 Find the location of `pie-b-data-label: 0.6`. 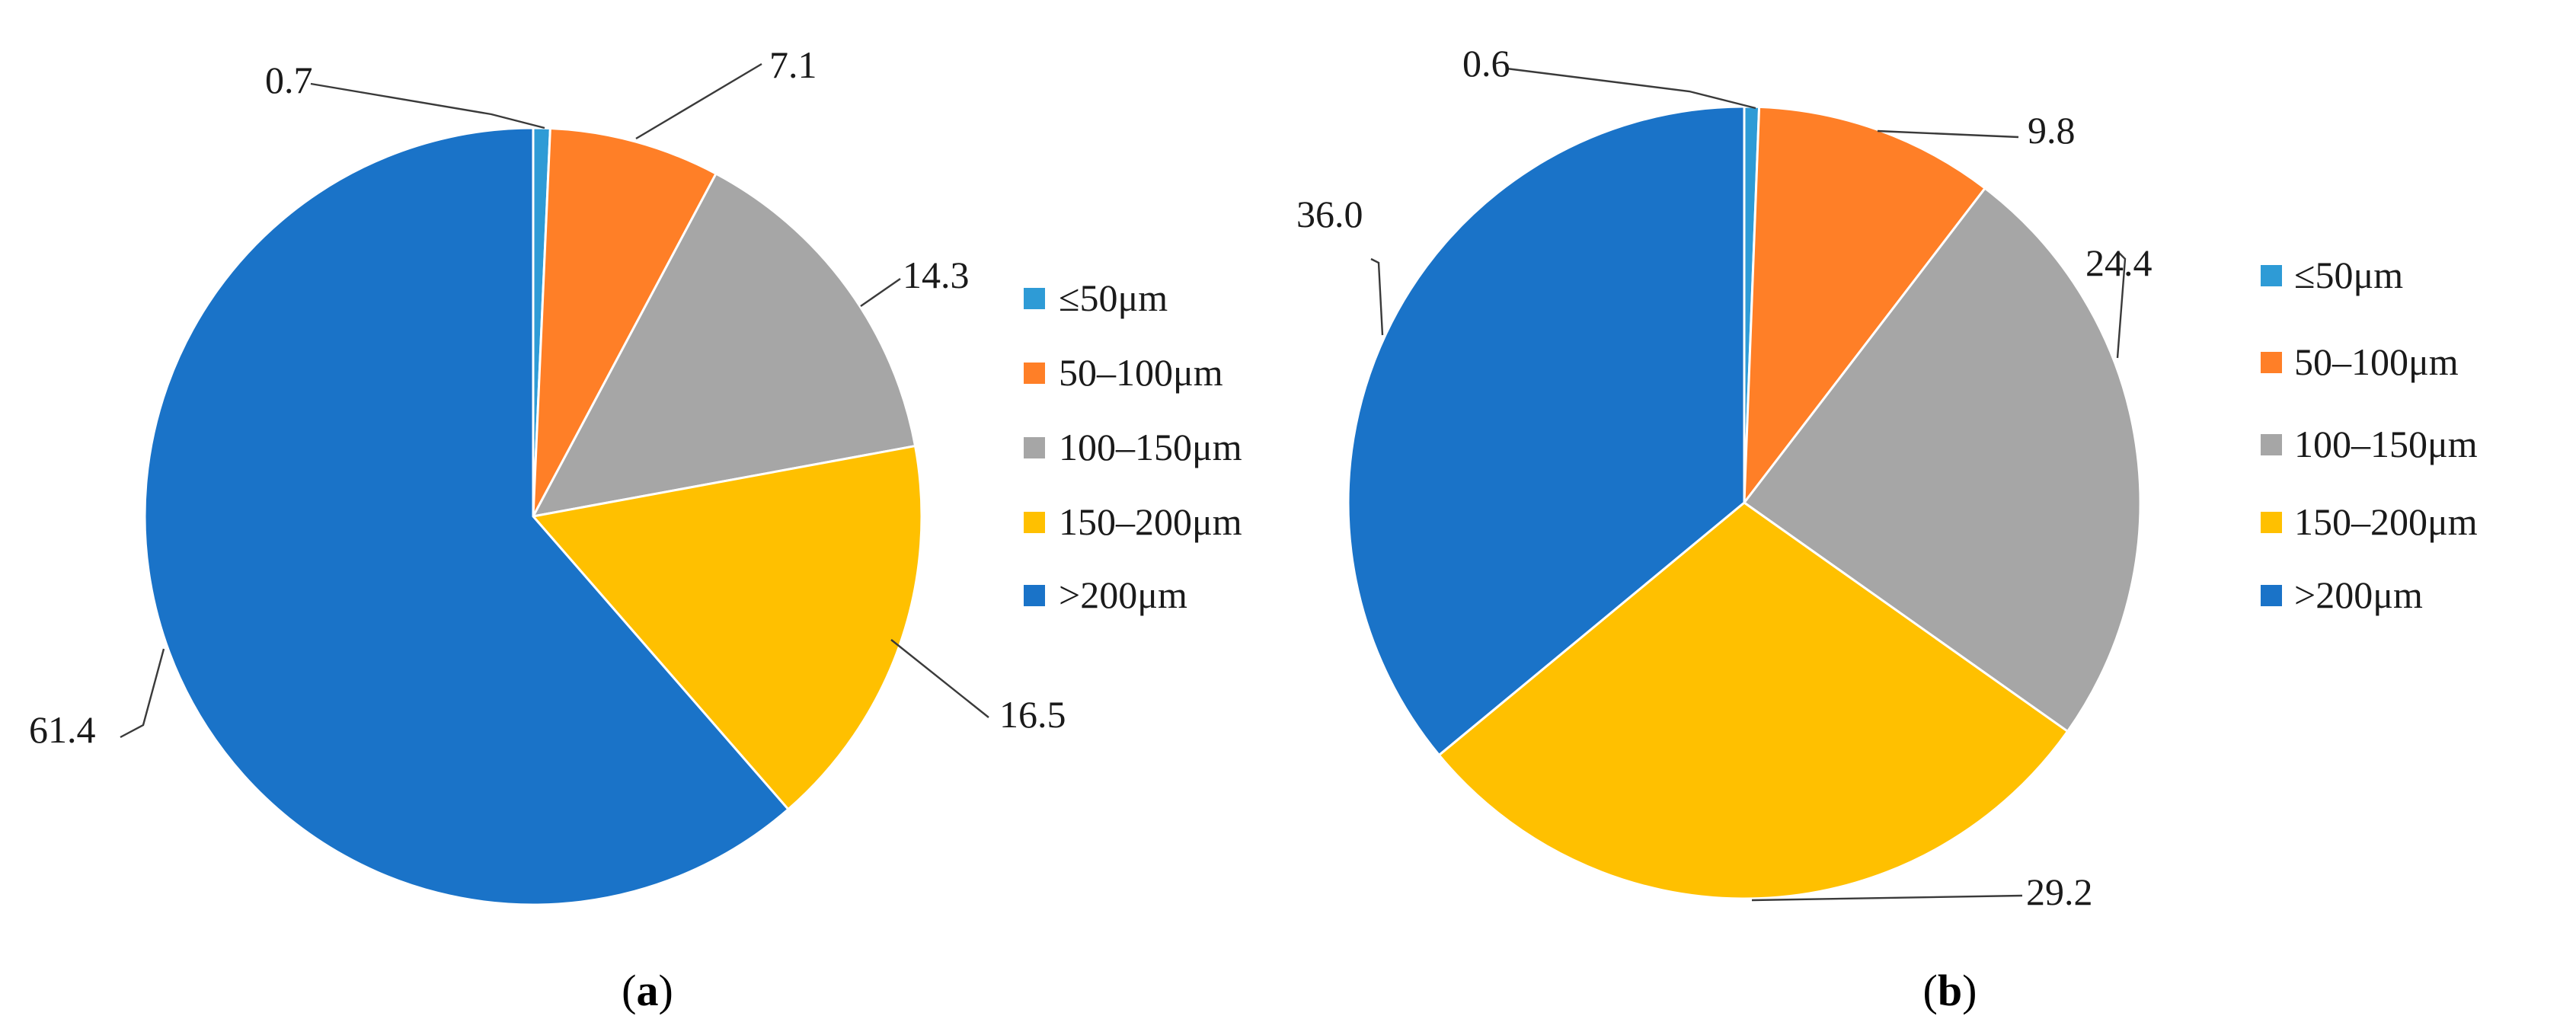

pie-b-data-label: 0.6 is located at coordinates (1486, 63).